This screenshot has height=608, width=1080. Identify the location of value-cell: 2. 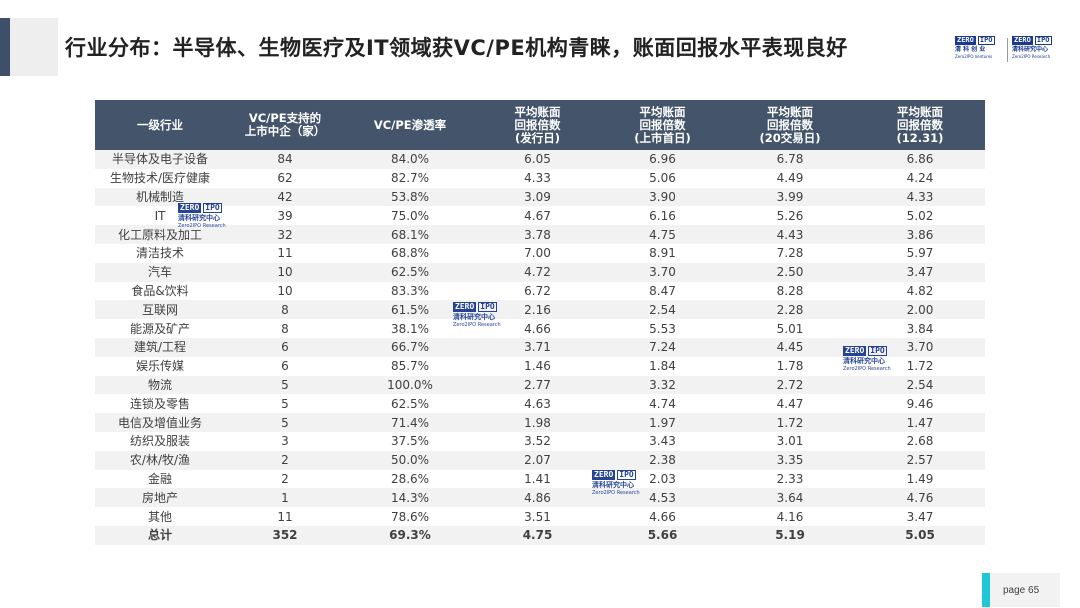
(285, 479).